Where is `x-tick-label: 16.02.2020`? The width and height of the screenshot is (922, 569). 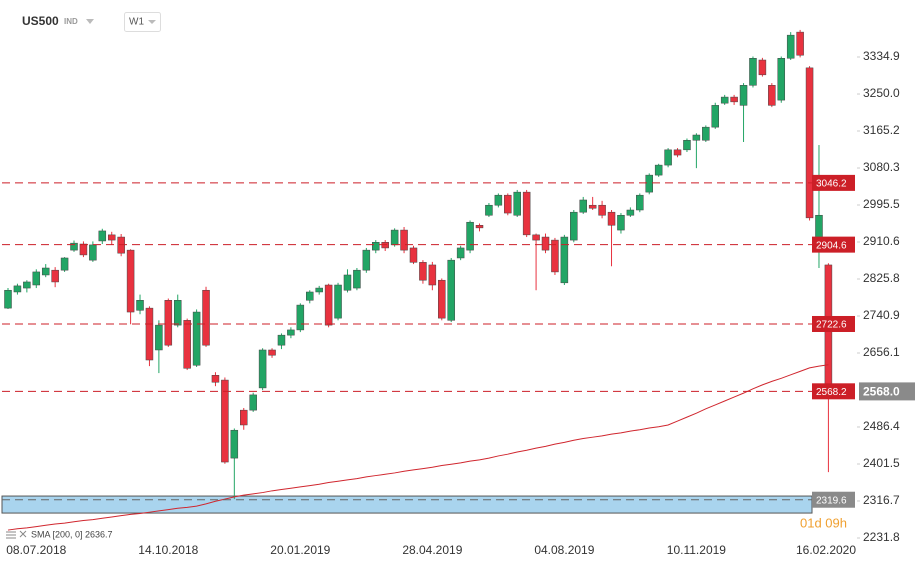
x-tick-label: 16.02.2020 is located at coordinates (826, 550).